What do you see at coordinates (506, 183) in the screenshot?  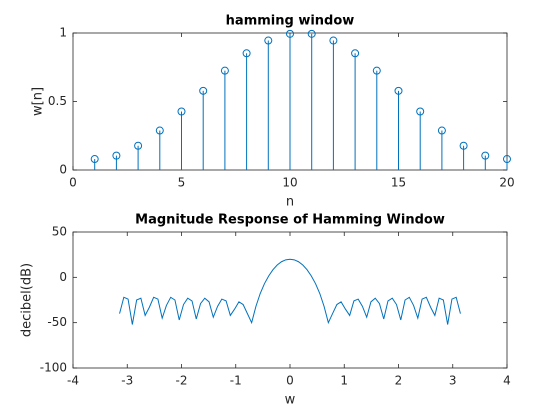 I see `x-tick-label: 20` at bounding box center [506, 183].